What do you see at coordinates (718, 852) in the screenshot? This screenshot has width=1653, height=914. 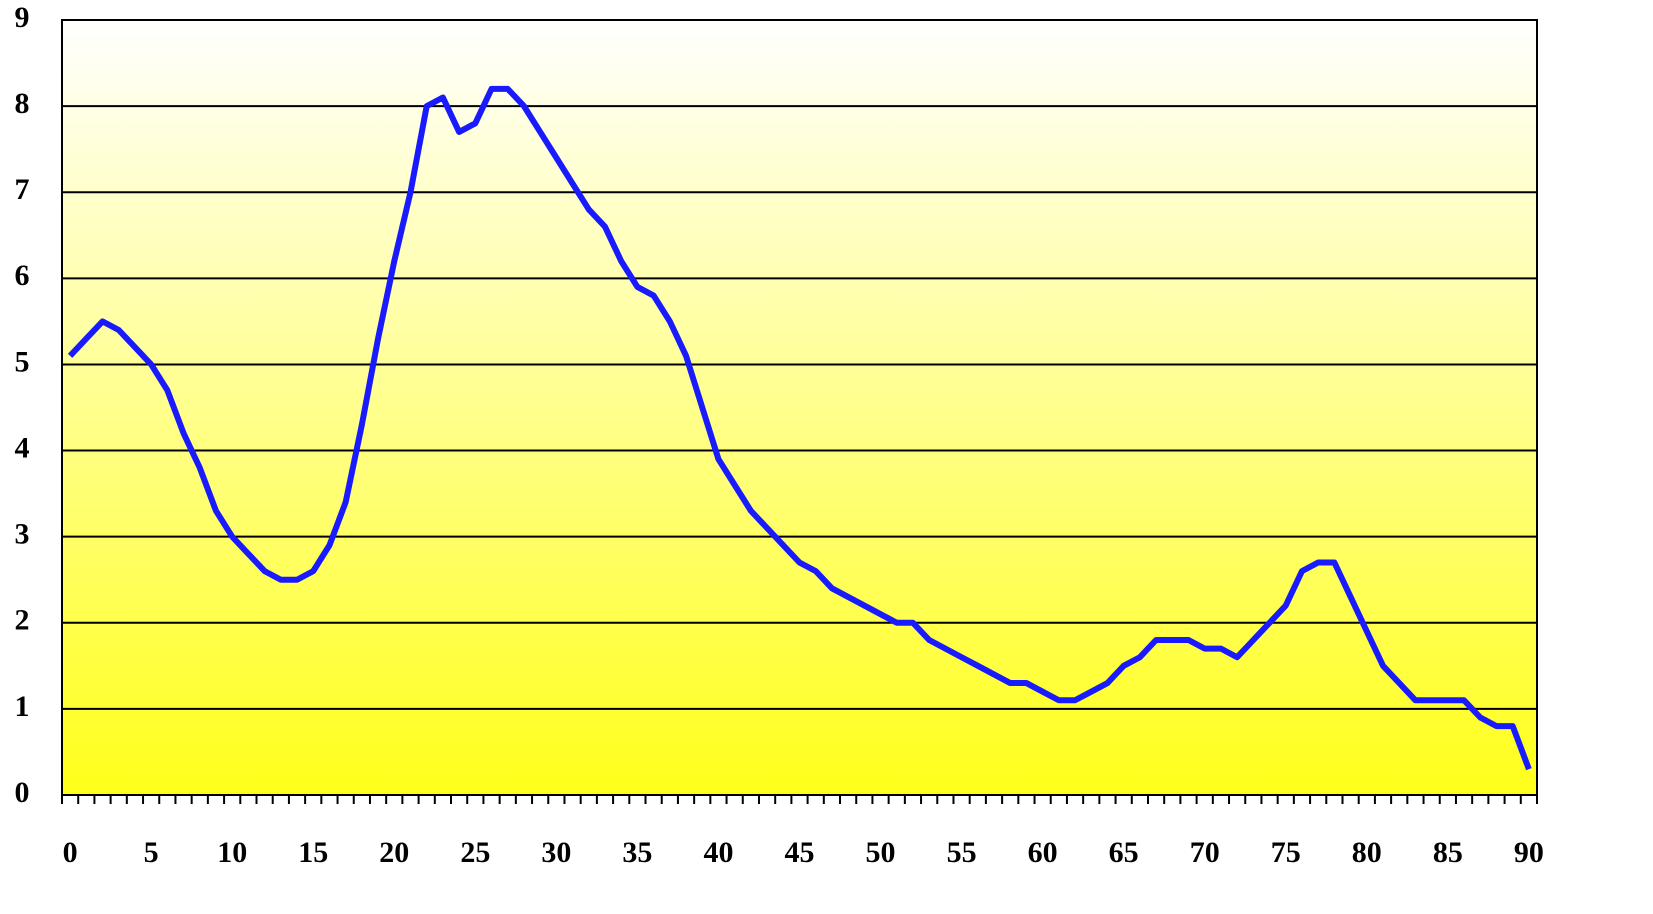 I see `x-tick-label: 40` at bounding box center [718, 852].